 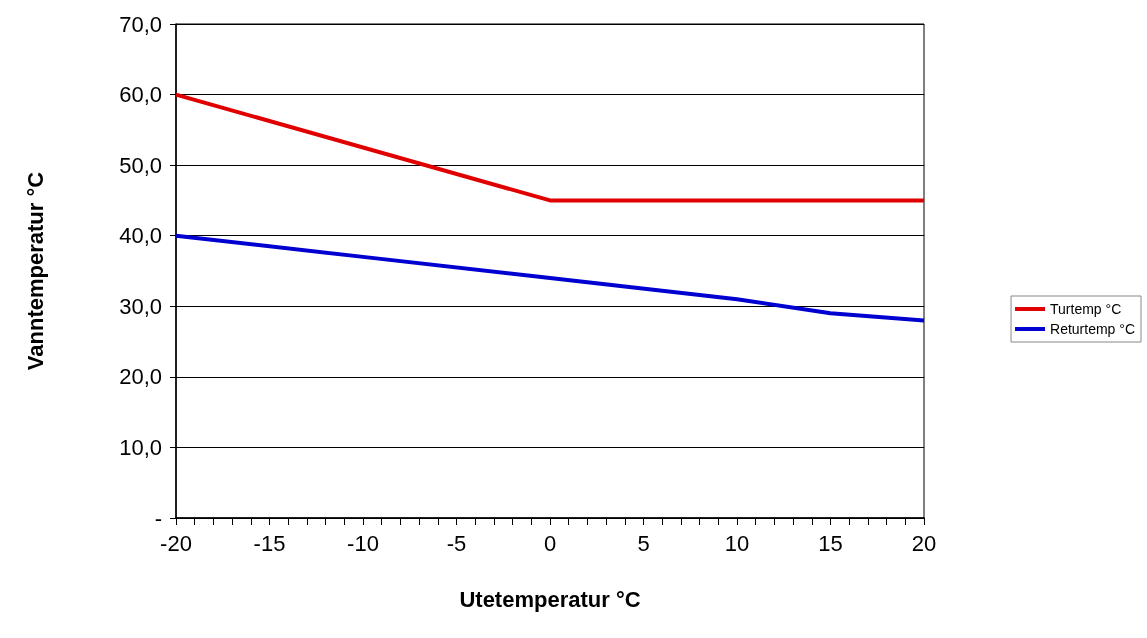 What do you see at coordinates (158, 518) in the screenshot?
I see `y-tick-label: -` at bounding box center [158, 518].